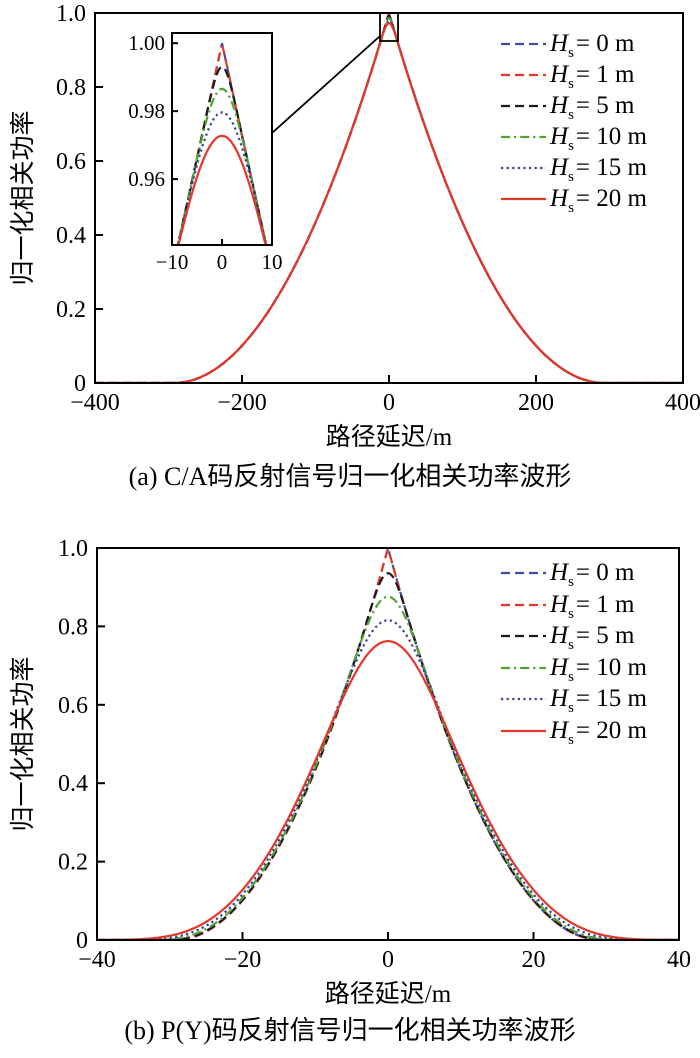 The width and height of the screenshot is (700, 1058). I want to click on chart-a-caption: (a) C/A码反射信号归一化相关功率波形, so click(350, 476).